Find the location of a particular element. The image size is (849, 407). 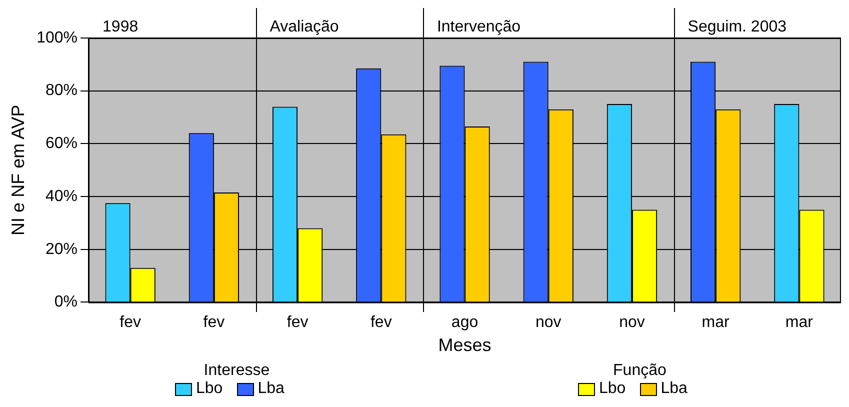

y-tick-label: 60% is located at coordinates (61, 143).